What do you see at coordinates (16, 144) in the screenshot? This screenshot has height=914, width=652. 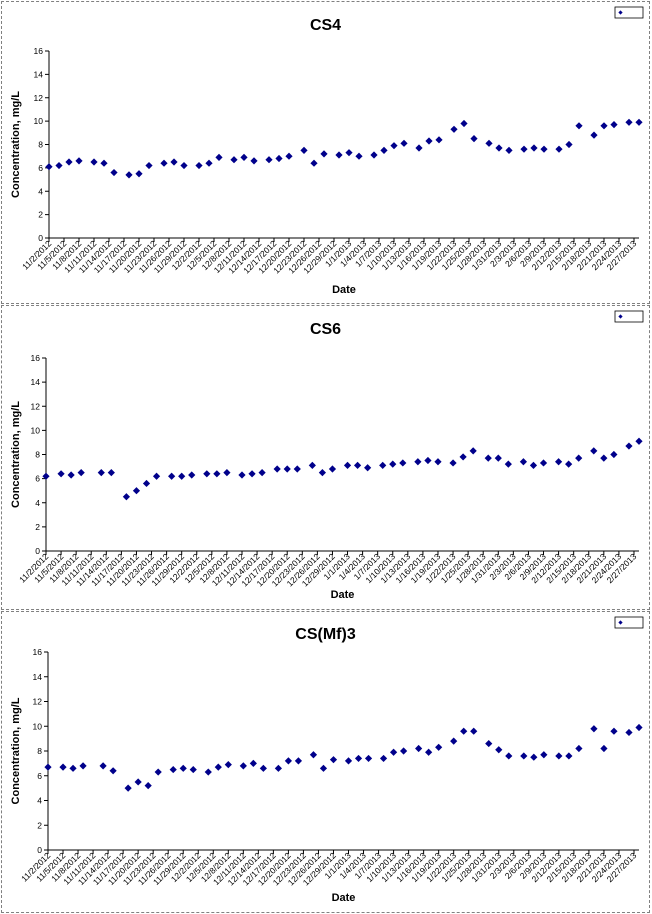 I see `y-axis-label: Concentration, mg/L` at bounding box center [16, 144].